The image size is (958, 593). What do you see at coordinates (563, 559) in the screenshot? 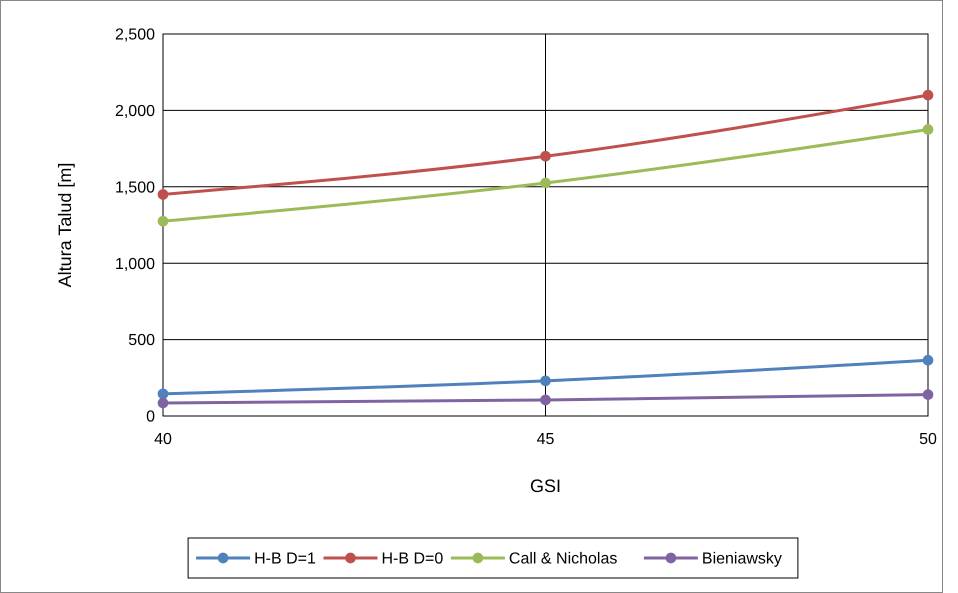
I see `legend-label: Call & Nicholas` at bounding box center [563, 559].